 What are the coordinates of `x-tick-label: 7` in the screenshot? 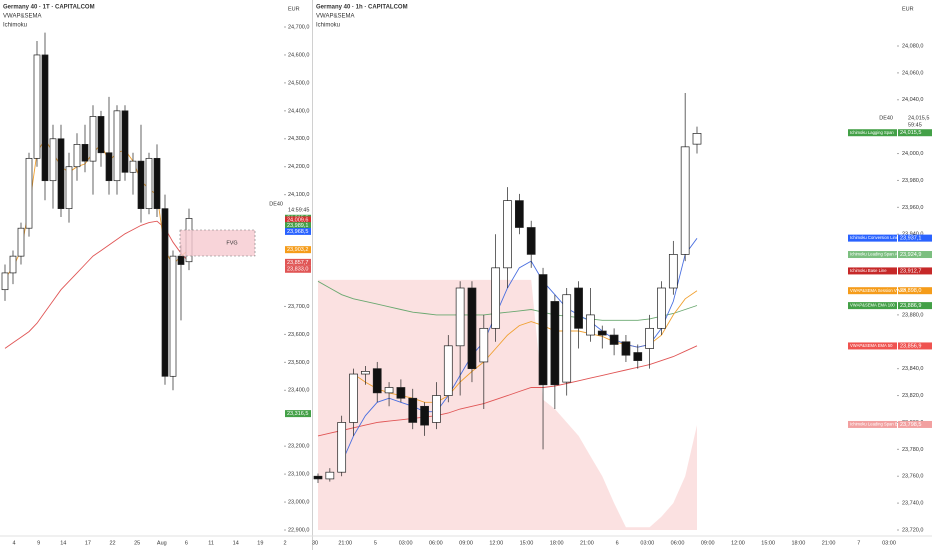 It's located at (858, 543).